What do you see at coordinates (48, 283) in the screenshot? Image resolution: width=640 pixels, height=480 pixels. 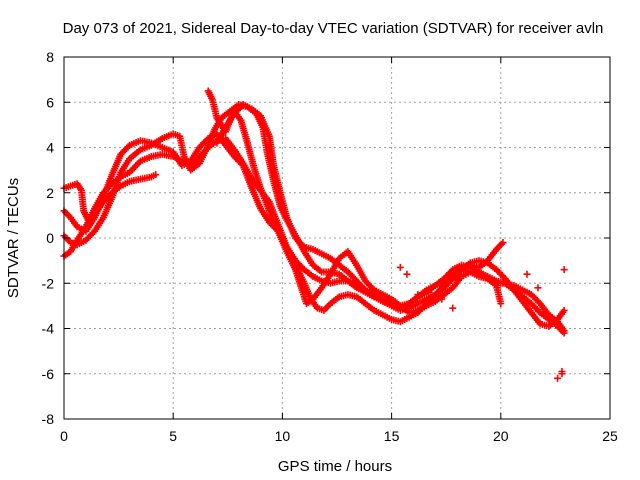 I see `y-tick-label: -2` at bounding box center [48, 283].